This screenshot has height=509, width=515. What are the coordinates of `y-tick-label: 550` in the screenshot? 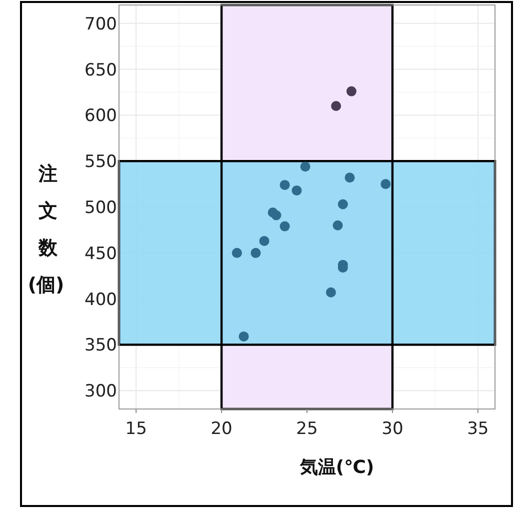 It's located at (100, 162).